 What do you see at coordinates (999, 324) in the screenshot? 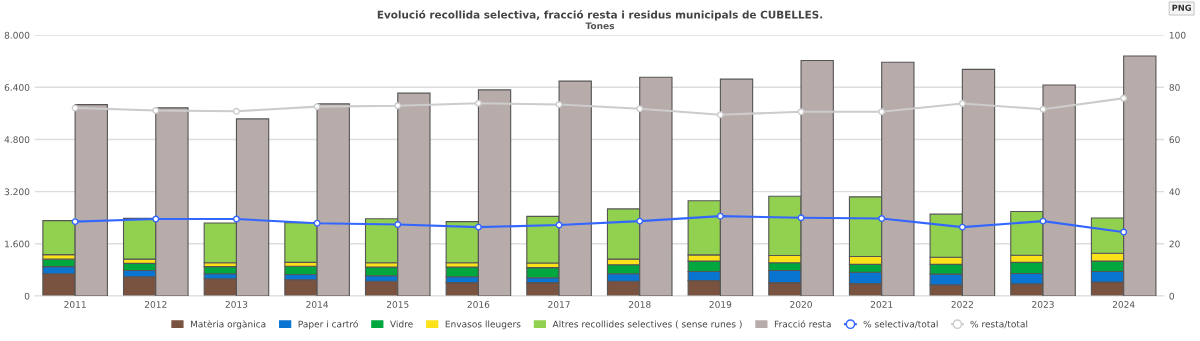
I see `legend-label: % resta/total` at bounding box center [999, 324].